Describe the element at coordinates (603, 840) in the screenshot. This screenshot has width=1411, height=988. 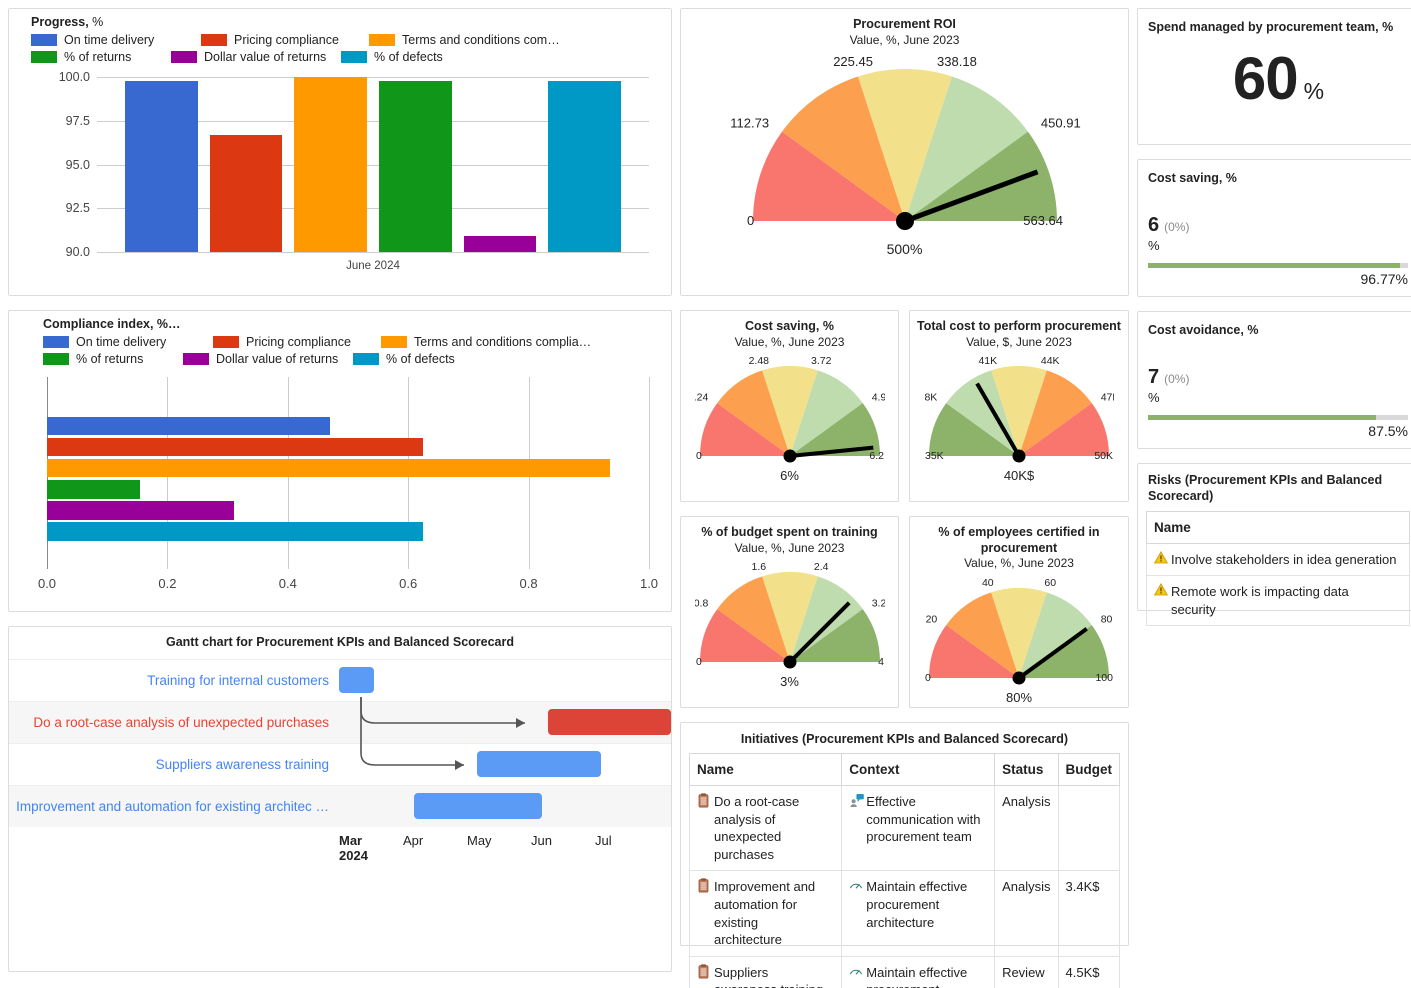
I see `gantt-axis-tick: Jul` at that location.